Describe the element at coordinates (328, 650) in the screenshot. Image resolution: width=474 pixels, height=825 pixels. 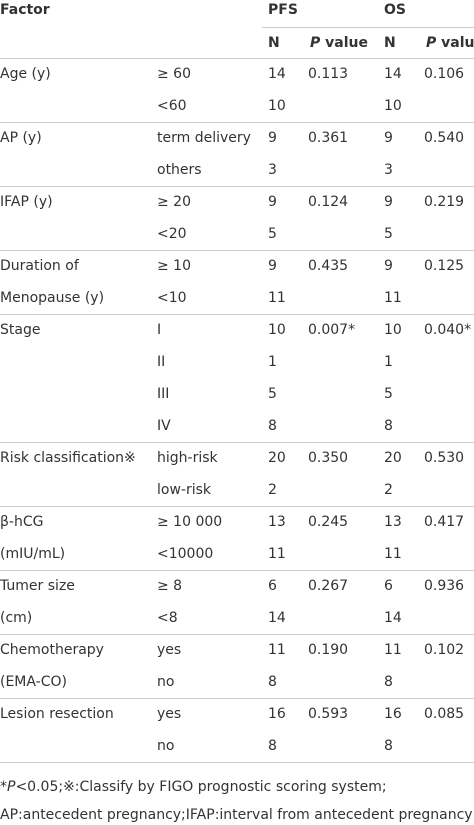
I see `cell: 0.190` at that location.